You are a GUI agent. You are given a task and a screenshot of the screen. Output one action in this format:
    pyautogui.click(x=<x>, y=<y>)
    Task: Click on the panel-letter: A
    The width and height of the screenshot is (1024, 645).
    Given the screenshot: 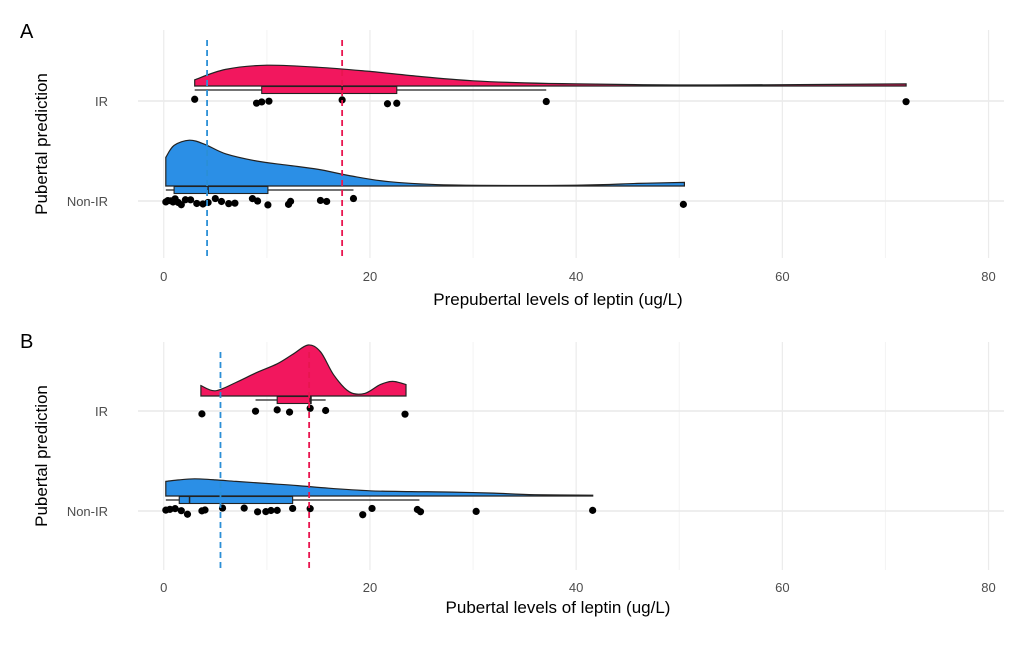 What is the action you would take?
    pyautogui.click(x=27, y=32)
    